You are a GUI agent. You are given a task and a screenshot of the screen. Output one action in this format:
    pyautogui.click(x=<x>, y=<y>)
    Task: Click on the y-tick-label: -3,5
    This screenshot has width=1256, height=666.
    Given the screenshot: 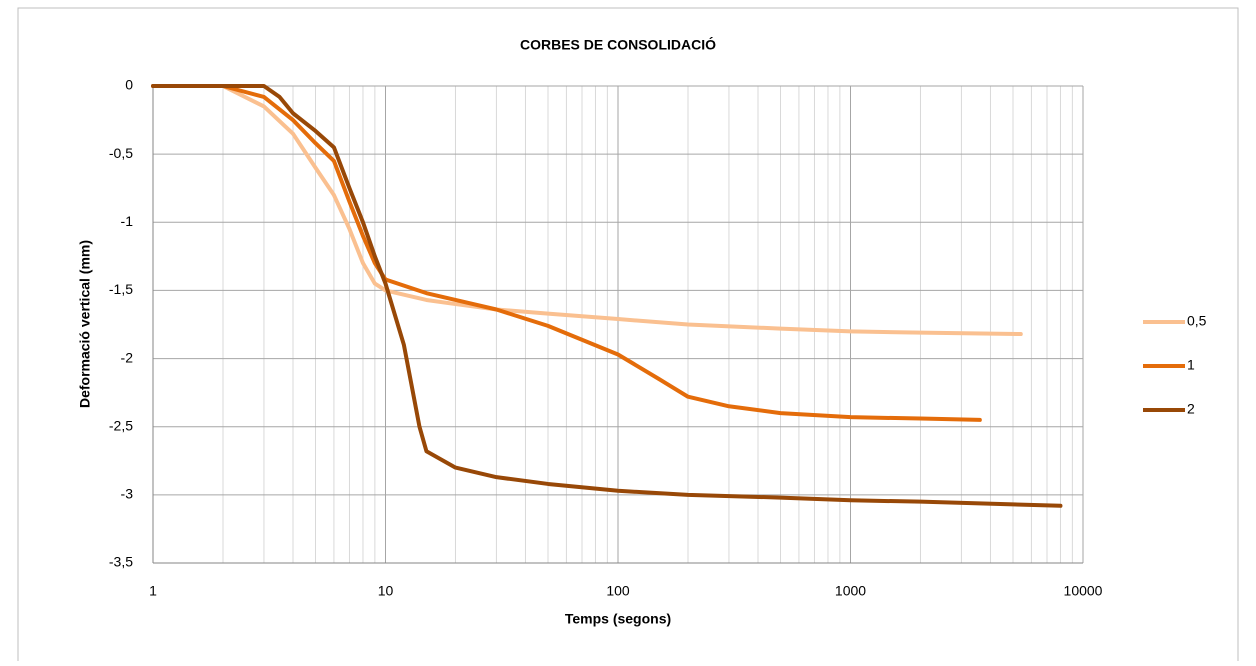 What is the action you would take?
    pyautogui.click(x=121, y=562)
    